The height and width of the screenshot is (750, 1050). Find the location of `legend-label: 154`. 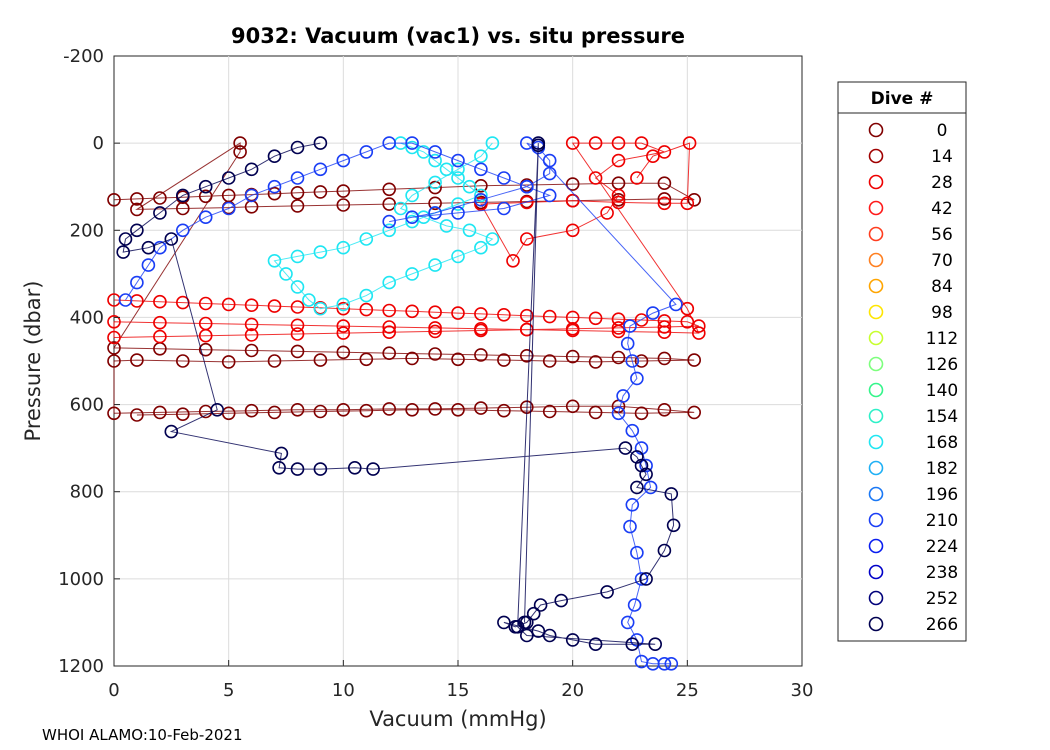

legend-label: 154 is located at coordinates (942, 417).